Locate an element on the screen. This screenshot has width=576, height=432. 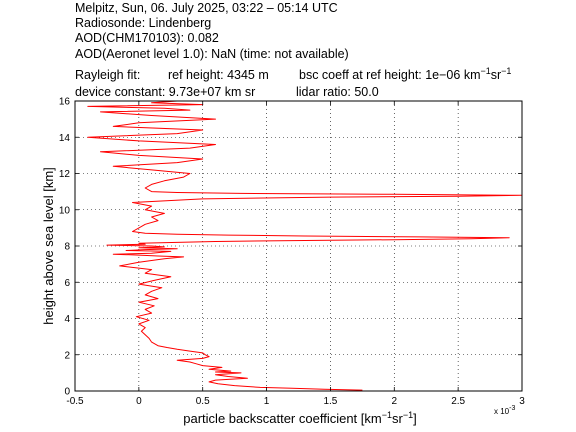
x-tick-label: 1 is located at coordinates (267, 401).